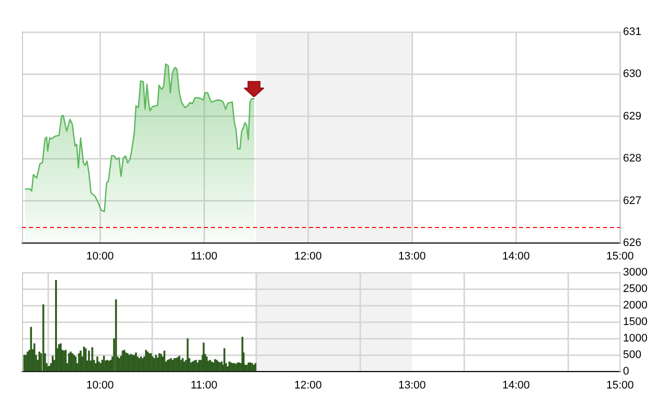 The width and height of the screenshot is (660, 412). What do you see at coordinates (632, 355) in the screenshot?
I see `y-tick-label: 500` at bounding box center [632, 355].